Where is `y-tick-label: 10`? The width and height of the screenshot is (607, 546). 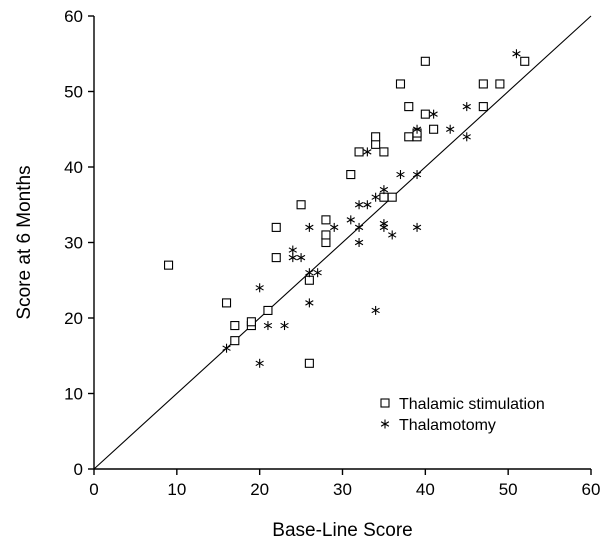
y-tick-label: 10 is located at coordinates (73, 394).